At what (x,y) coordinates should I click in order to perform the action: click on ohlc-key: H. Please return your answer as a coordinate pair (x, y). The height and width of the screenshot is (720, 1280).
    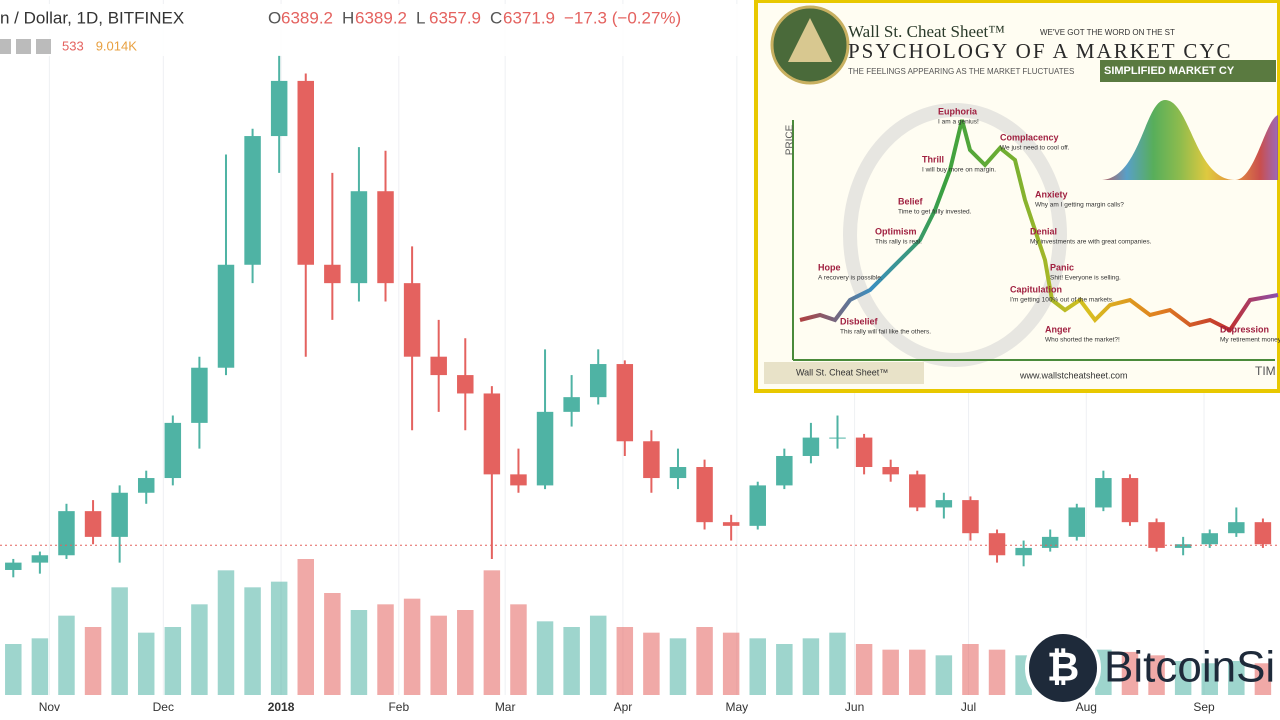
    Looking at the image, I should click on (348, 17).